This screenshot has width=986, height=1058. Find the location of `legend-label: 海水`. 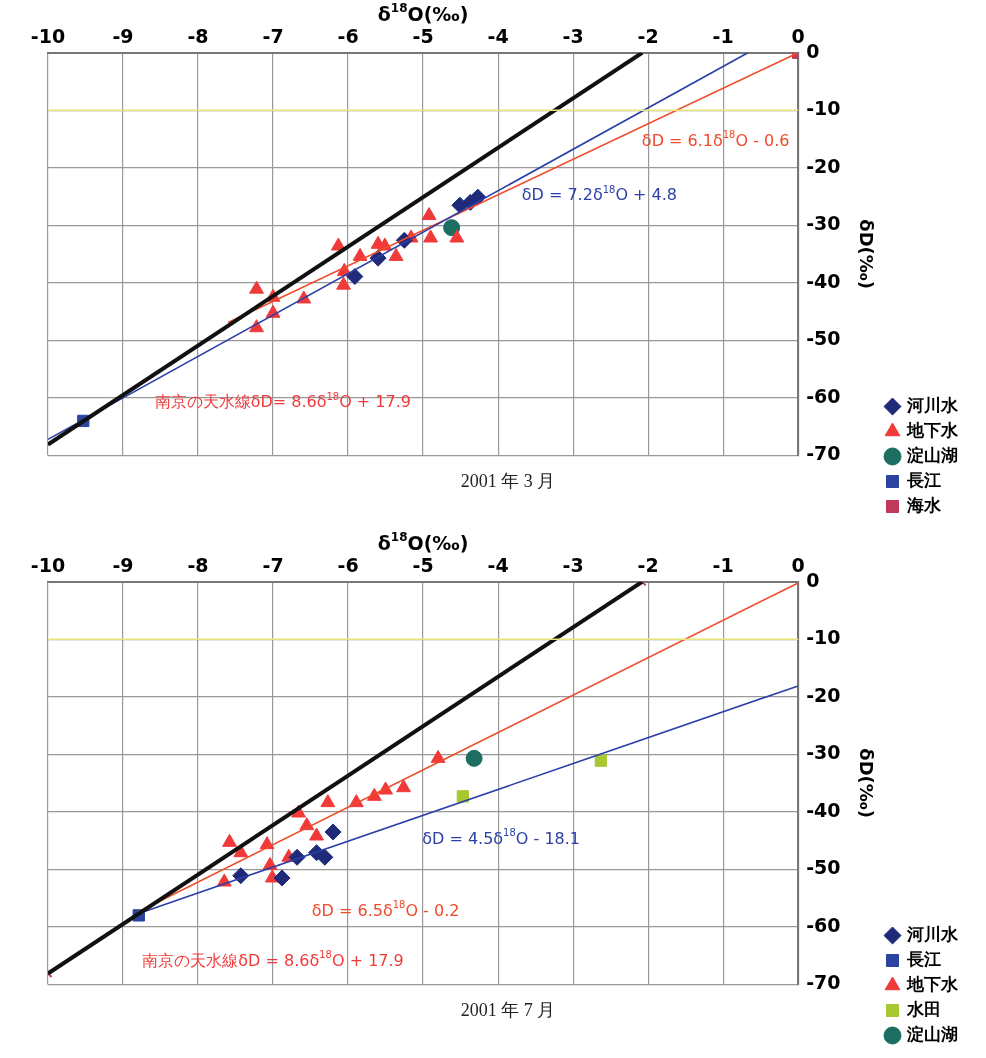

legend-label: 海水 is located at coordinates (924, 504).